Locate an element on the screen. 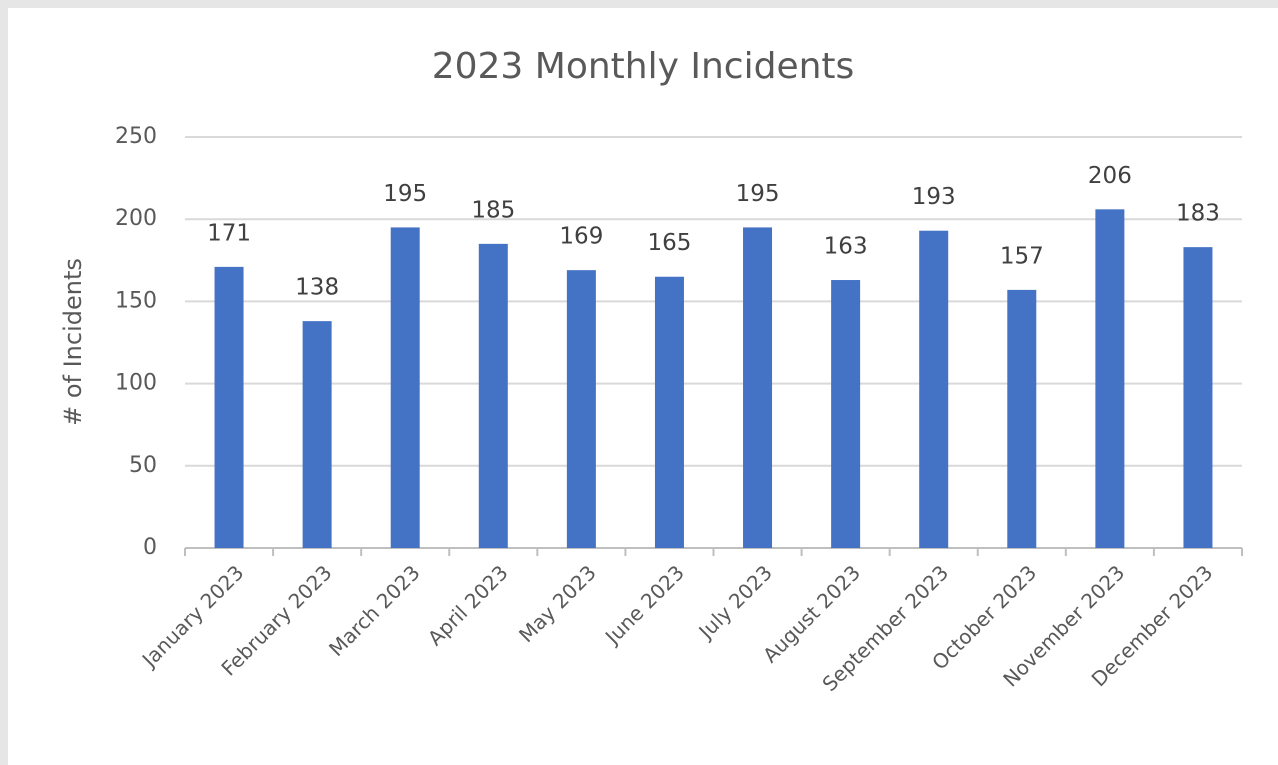  data-label: 163 is located at coordinates (846, 247).